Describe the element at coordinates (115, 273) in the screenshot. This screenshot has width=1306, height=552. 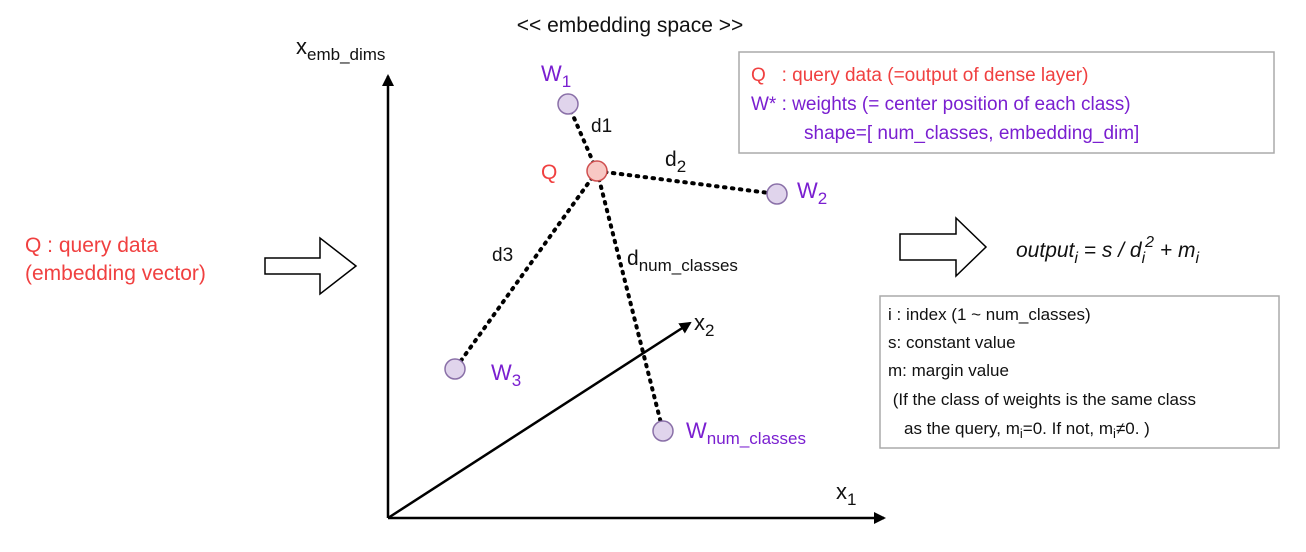
I see `input-label-line2: (embedding vector)` at that location.